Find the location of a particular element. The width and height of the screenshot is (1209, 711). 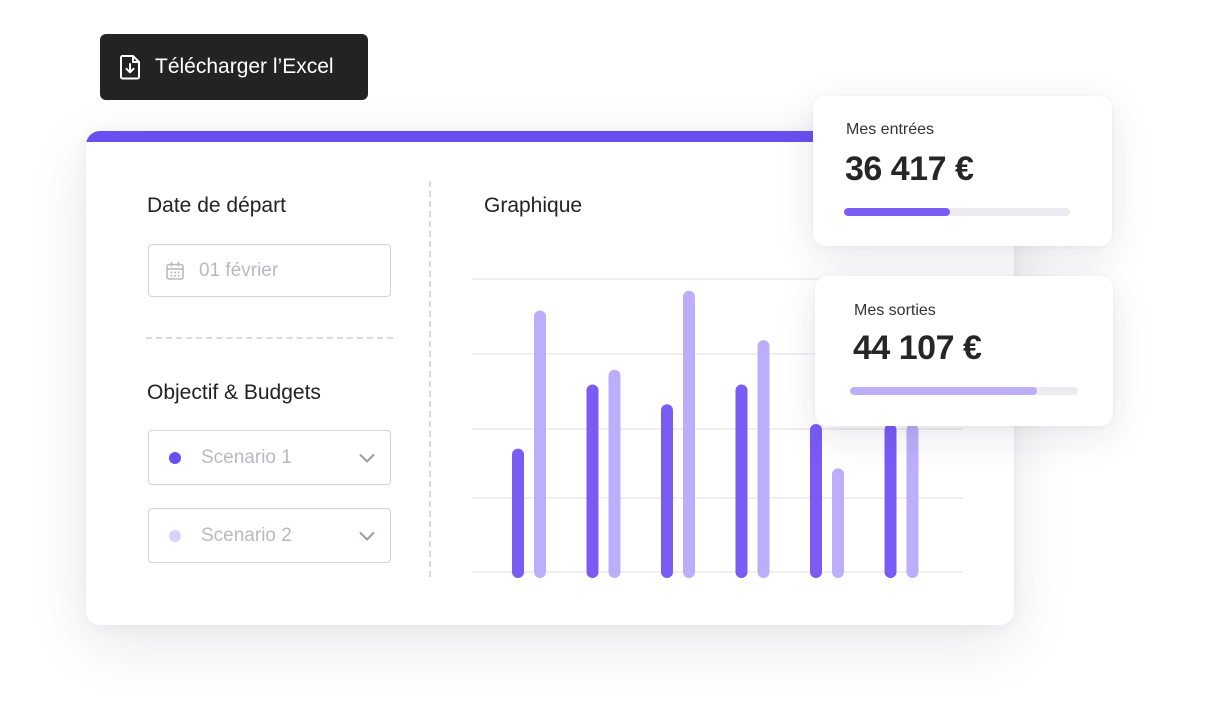

budget-section-title: Objectif & Budgets is located at coordinates (234, 392).